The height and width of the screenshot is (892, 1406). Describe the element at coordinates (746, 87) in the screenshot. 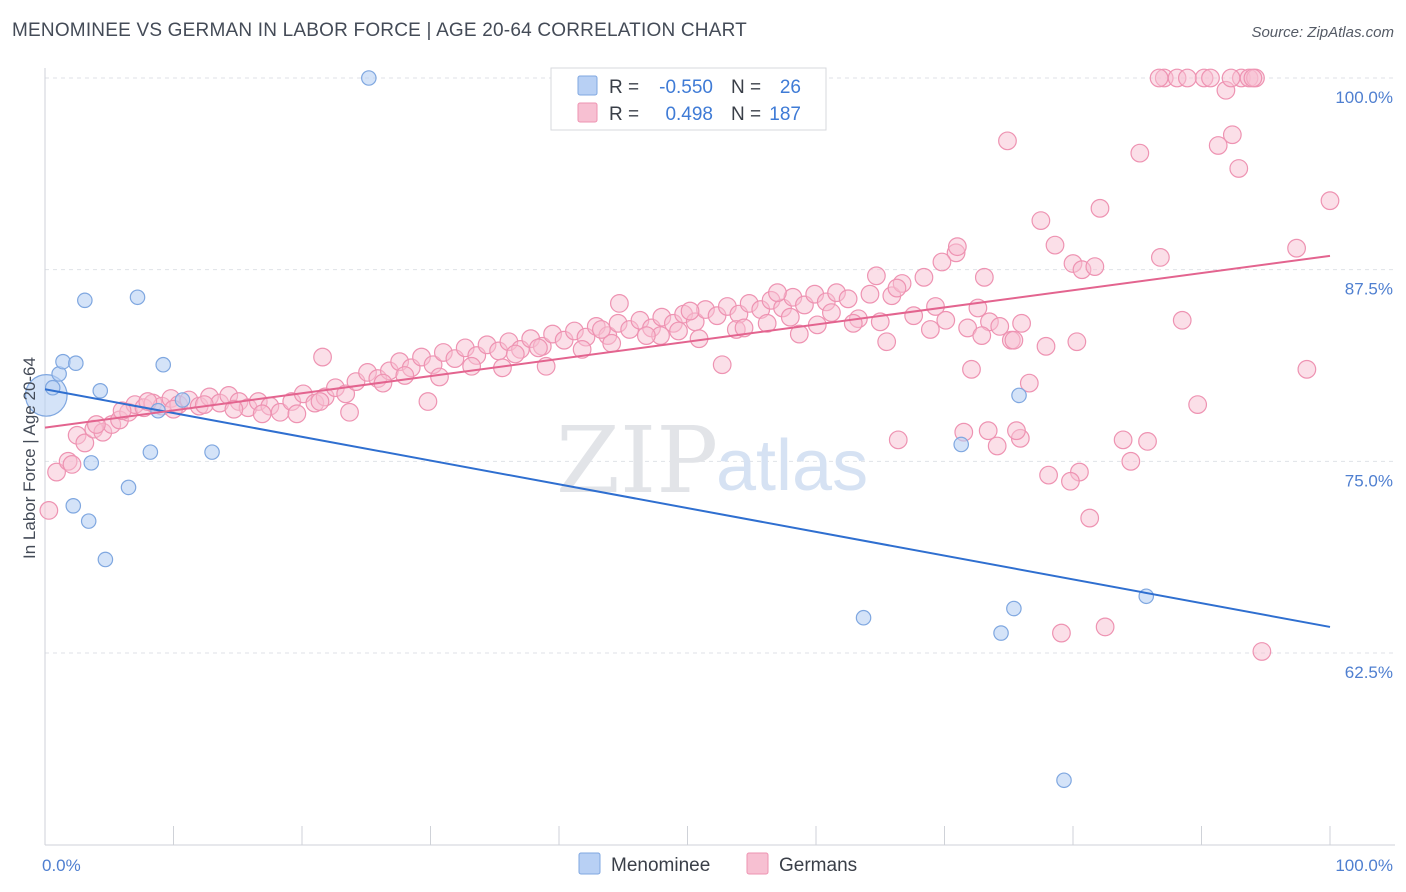

I see `stats-n-label-menominee: N =` at that location.